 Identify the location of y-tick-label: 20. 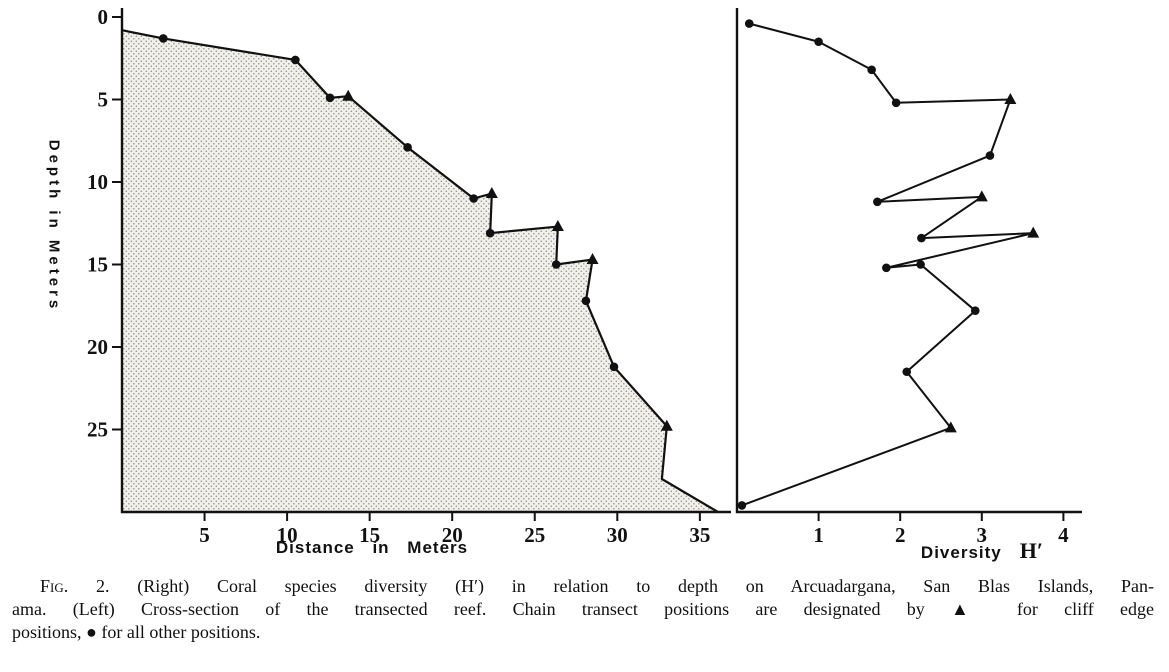
(97, 347).